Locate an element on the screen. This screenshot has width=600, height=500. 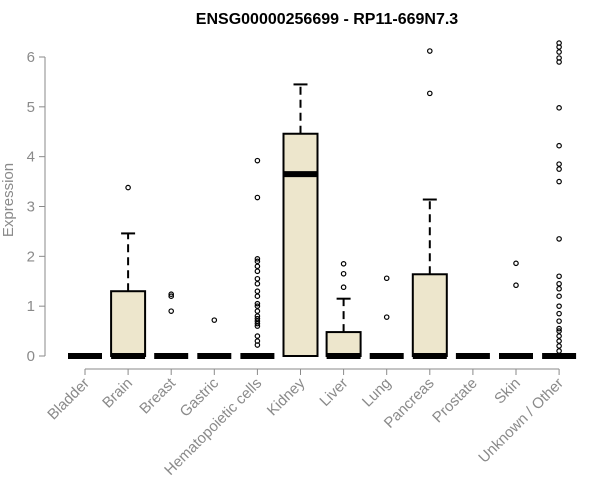
box-kidney is located at coordinates (300, 220).